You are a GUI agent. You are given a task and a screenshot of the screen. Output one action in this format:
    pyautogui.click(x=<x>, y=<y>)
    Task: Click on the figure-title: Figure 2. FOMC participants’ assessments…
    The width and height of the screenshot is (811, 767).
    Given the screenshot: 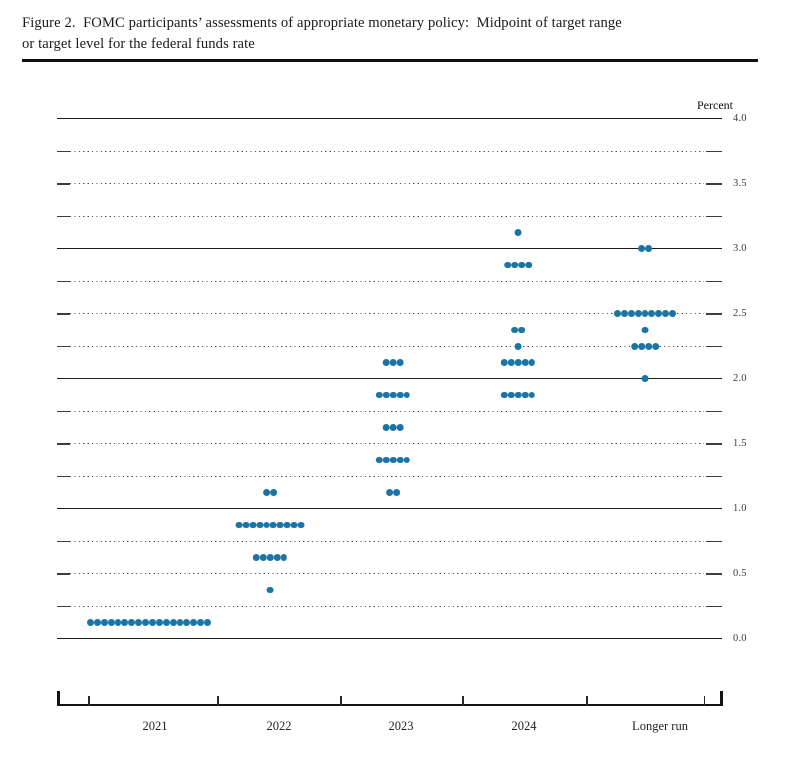 What is the action you would take?
    pyautogui.click(x=393, y=34)
    